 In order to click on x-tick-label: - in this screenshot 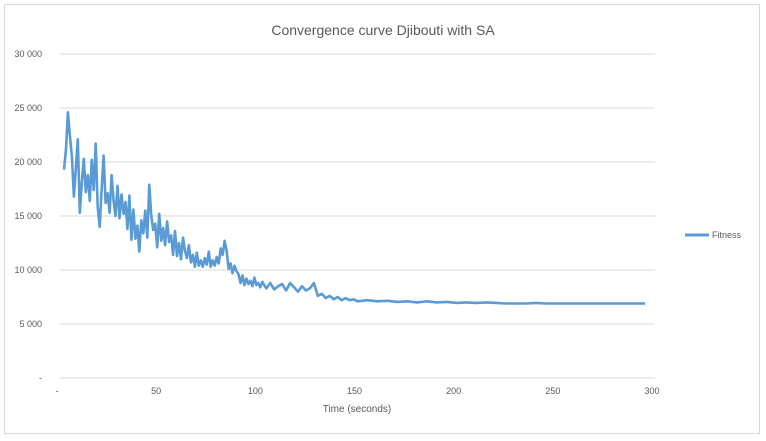, I will do `click(57, 391)`.